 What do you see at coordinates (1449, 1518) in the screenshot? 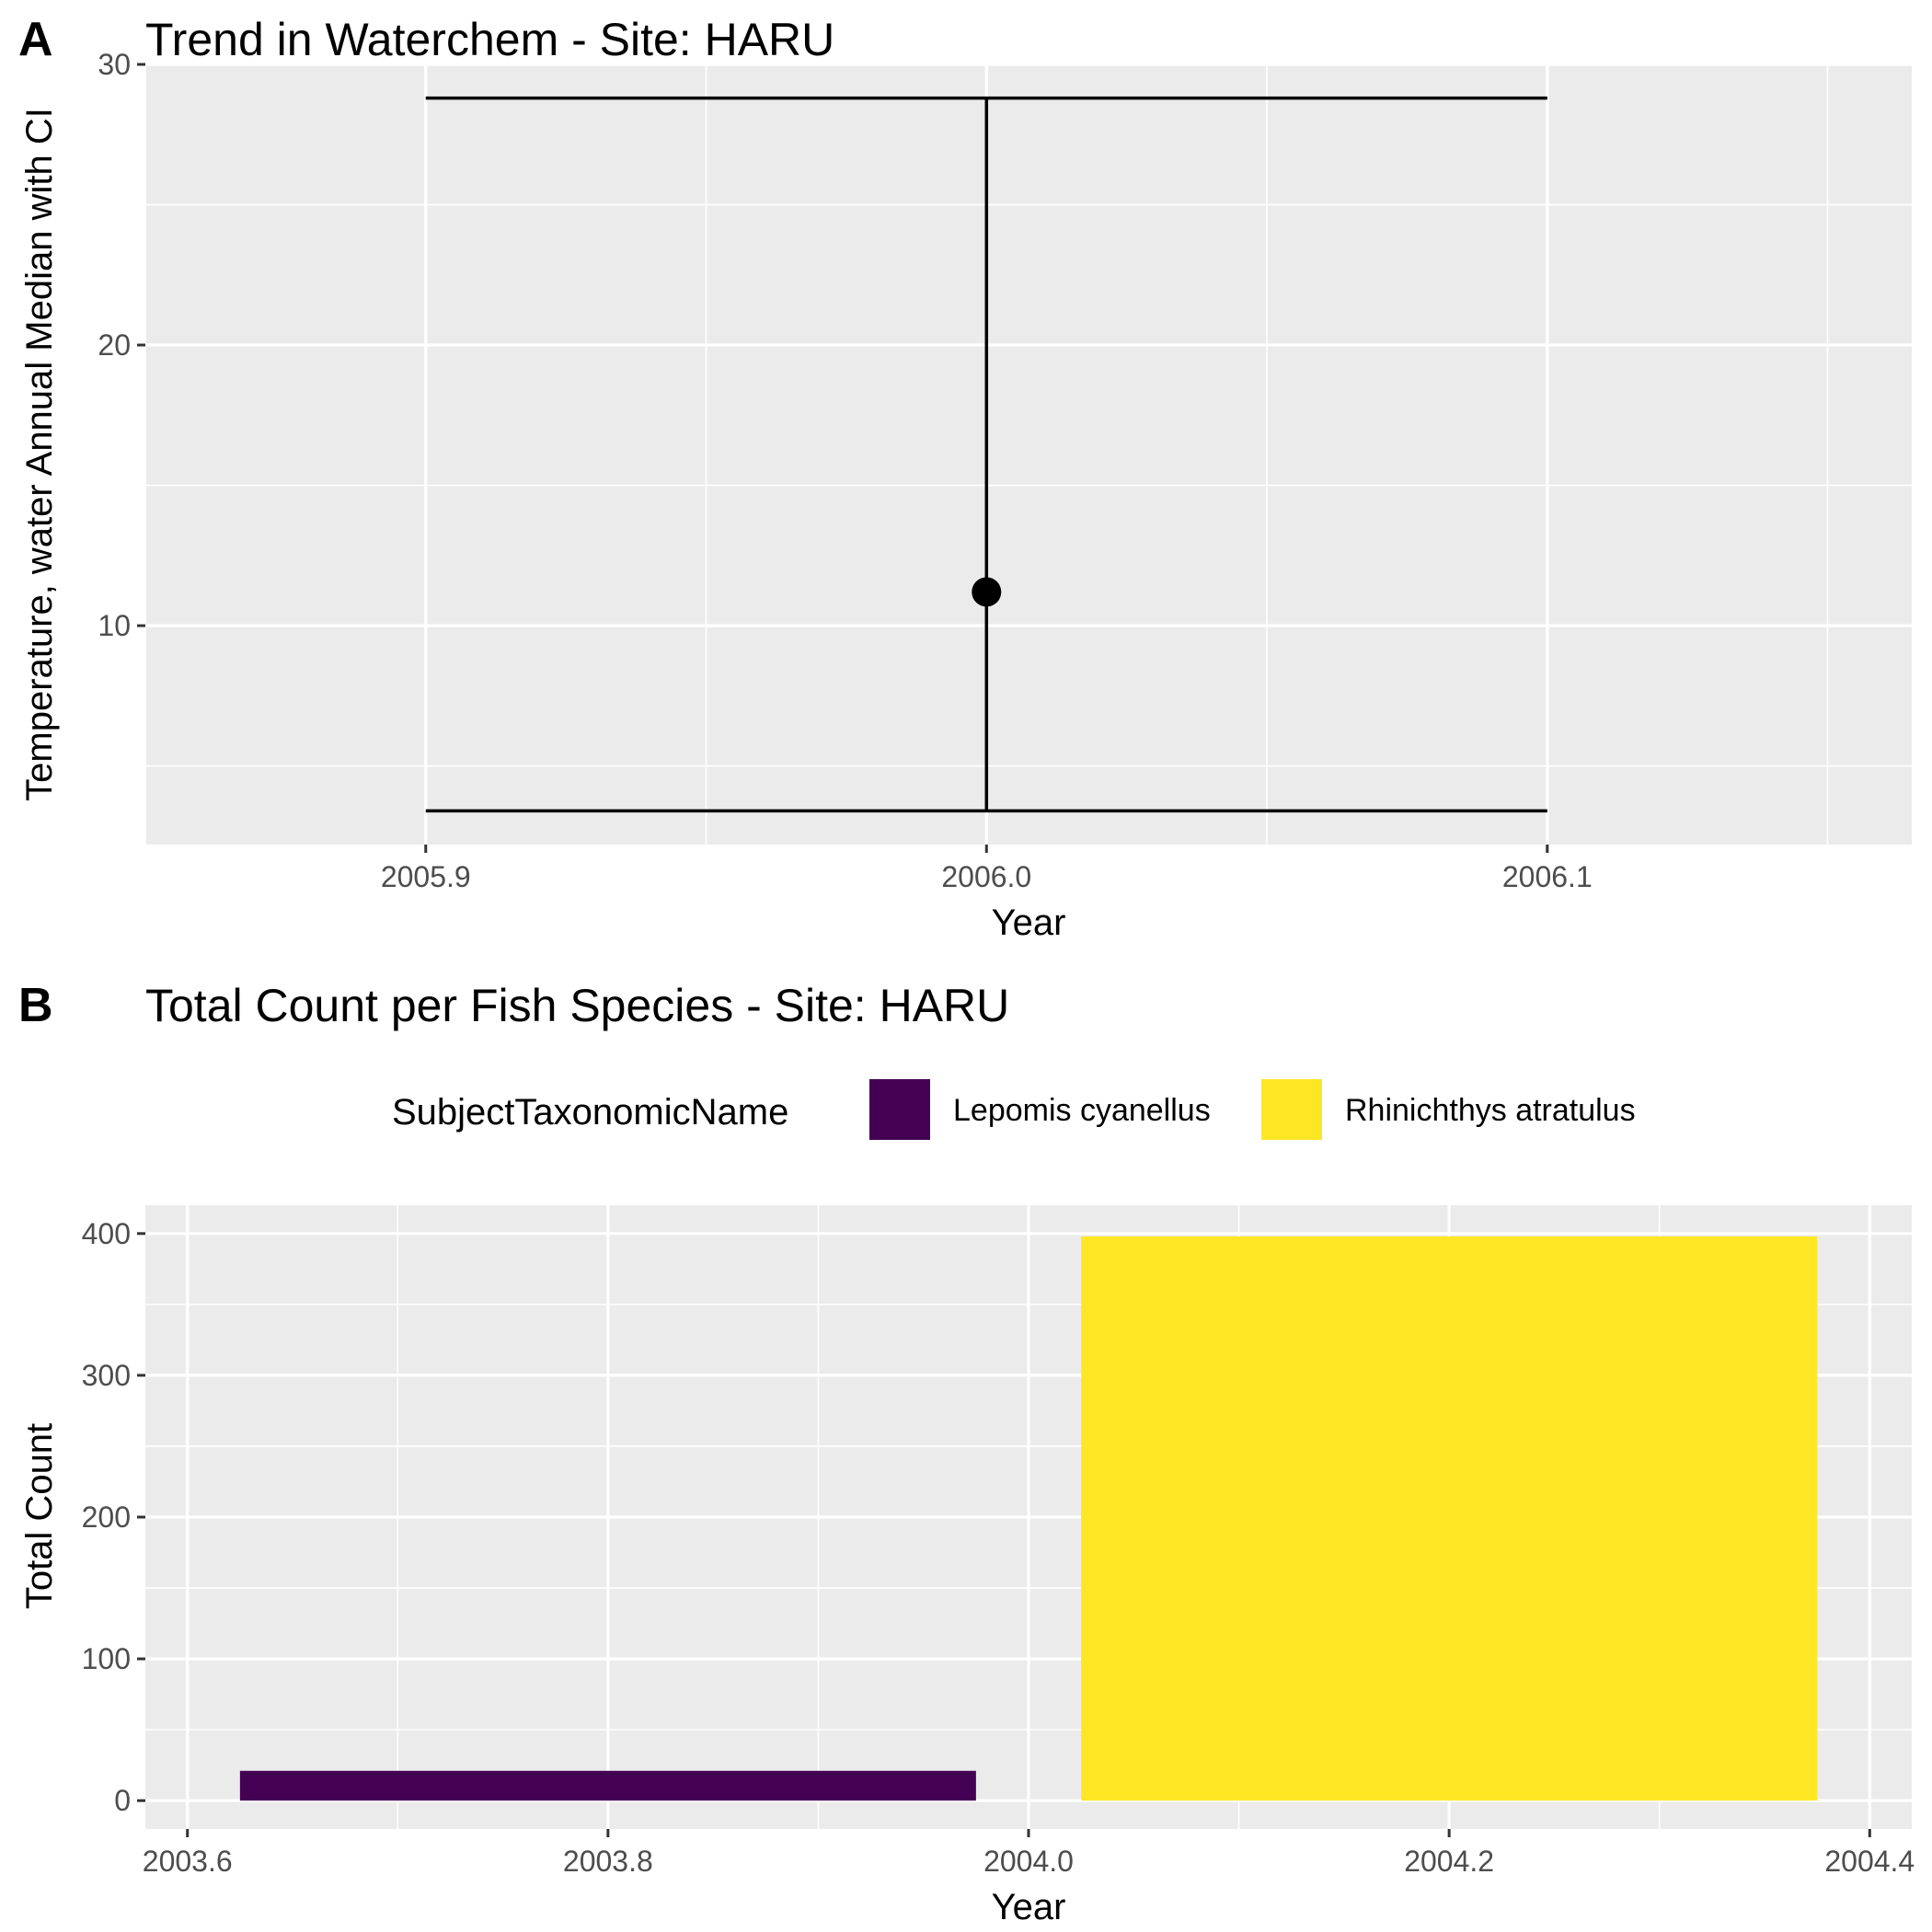
I see `bar-rhinichthys-atratulus` at bounding box center [1449, 1518].